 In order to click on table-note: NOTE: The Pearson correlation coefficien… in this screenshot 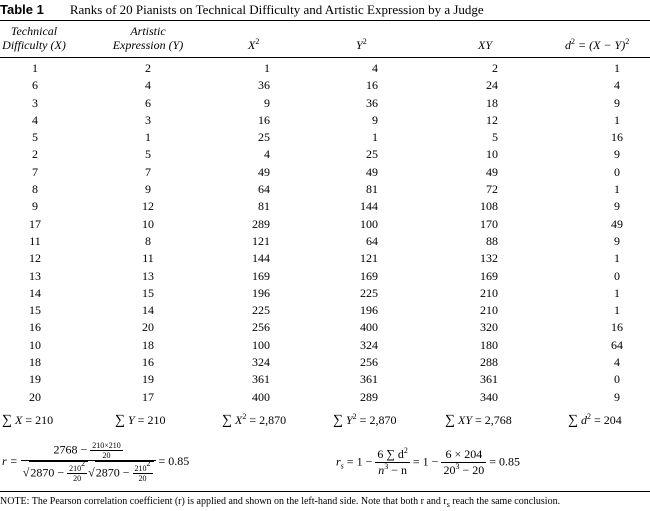, I will do `click(280, 502)`.